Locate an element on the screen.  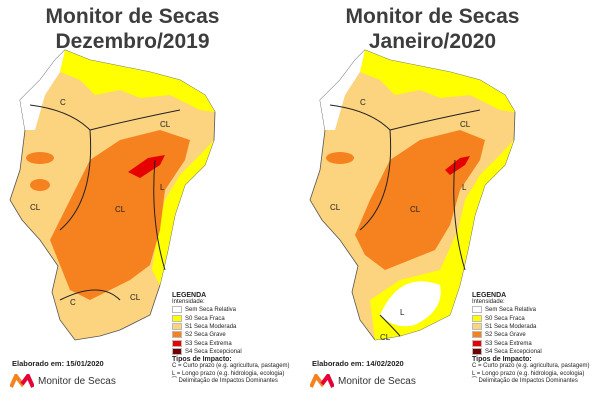
region-s2 is located at coordinates (120, 215).